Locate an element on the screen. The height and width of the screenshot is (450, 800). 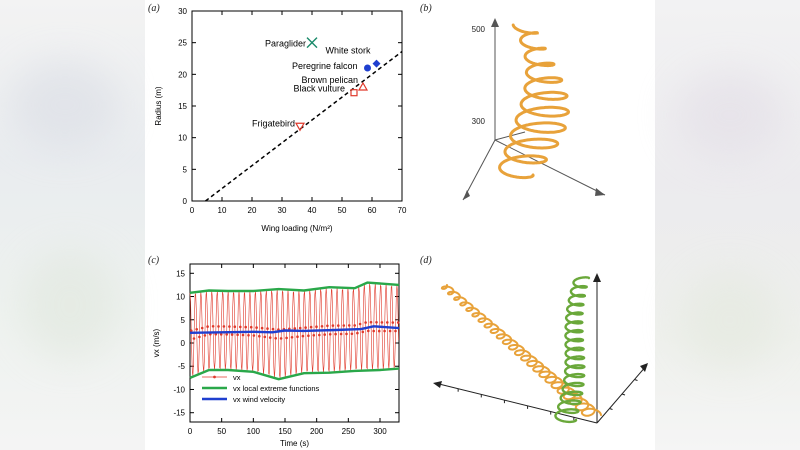
point-paraglider-label: Paraglider is located at coordinates (285, 44).